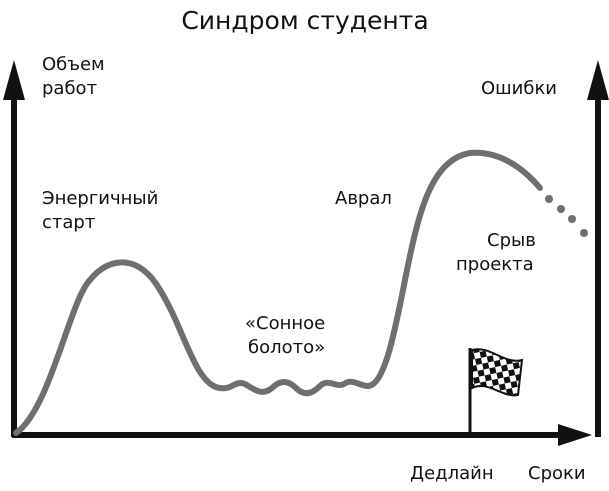 The image size is (609, 491). I want to click on label: Дедлайн, so click(452, 473).